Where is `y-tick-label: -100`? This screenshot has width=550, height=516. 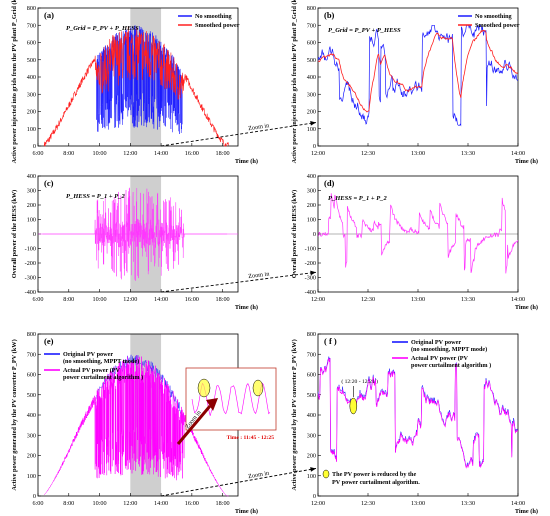 y-tick-label: -100 is located at coordinates (30, 249).